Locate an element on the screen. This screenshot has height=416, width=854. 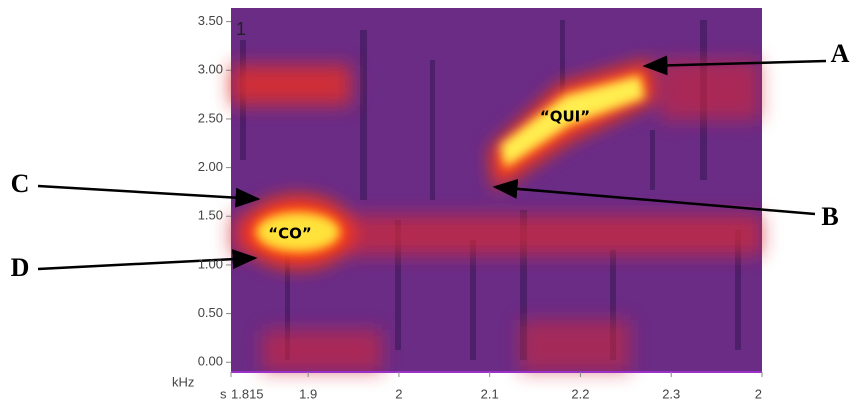
y-unit: kHz is located at coordinates (183, 381).